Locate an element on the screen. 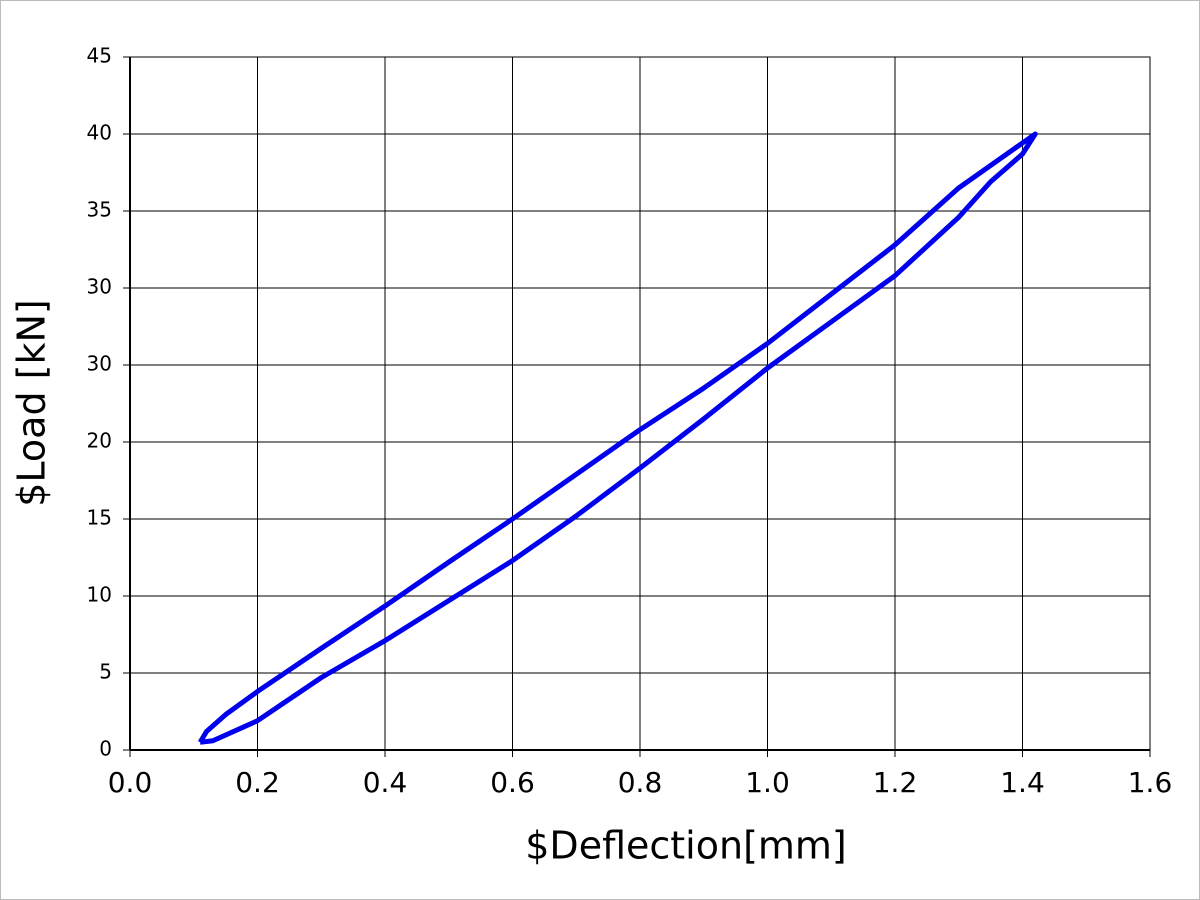  y-tick-label: 40 is located at coordinates (99, 133).